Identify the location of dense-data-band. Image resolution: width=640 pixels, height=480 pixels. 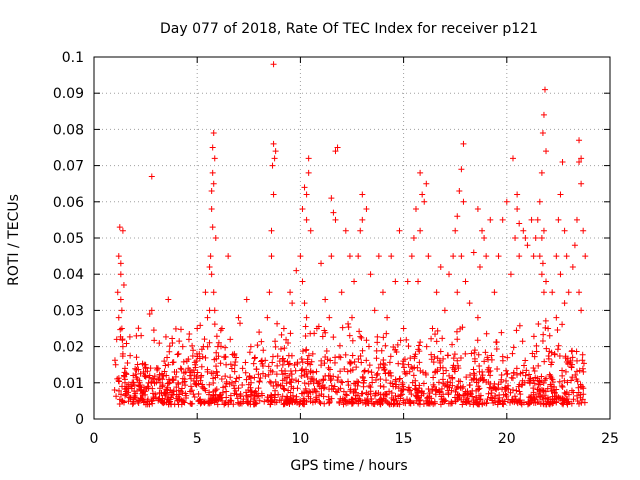
(349, 362).